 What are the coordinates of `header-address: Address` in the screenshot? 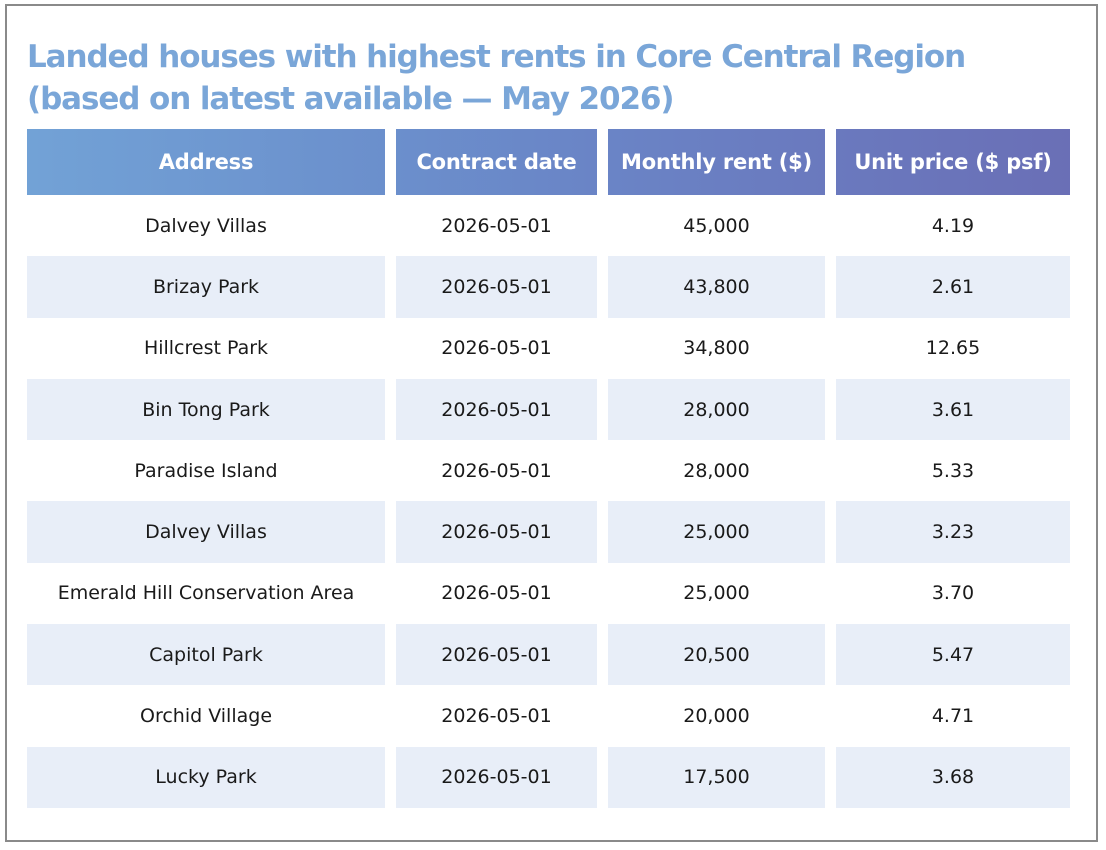 It's located at (206, 162).